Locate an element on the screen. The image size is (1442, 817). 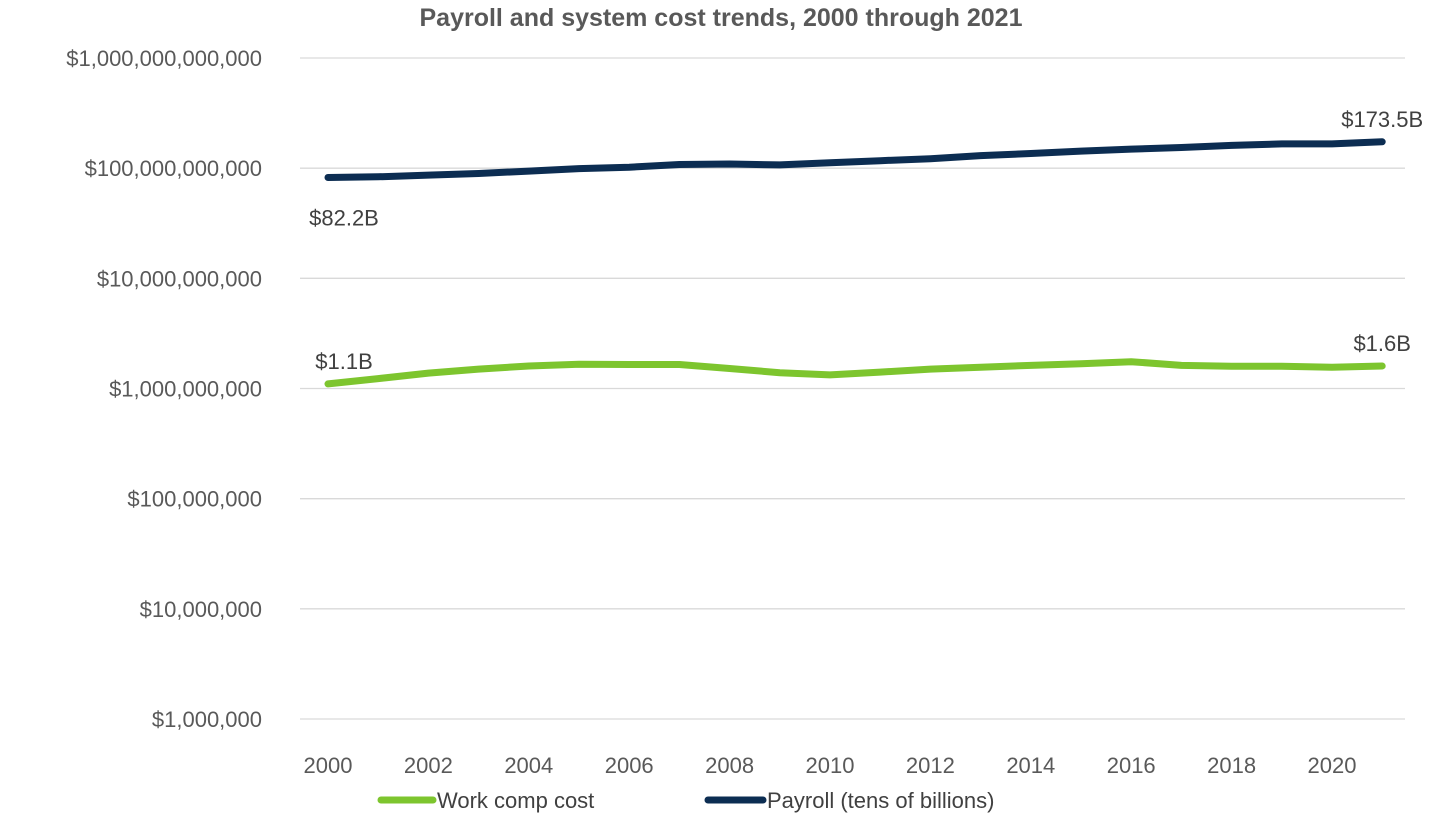
x-tick-label: 2008 is located at coordinates (729, 765).